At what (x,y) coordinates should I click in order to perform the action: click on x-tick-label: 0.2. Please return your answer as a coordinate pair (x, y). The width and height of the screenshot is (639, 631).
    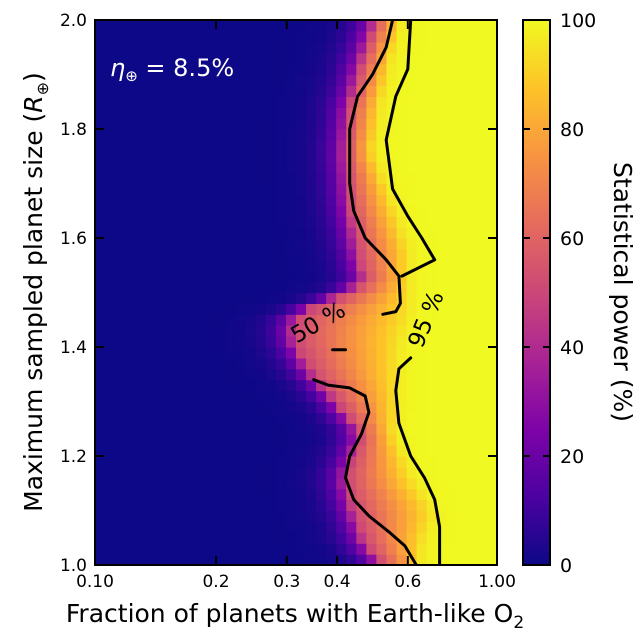
    Looking at the image, I should click on (215, 582).